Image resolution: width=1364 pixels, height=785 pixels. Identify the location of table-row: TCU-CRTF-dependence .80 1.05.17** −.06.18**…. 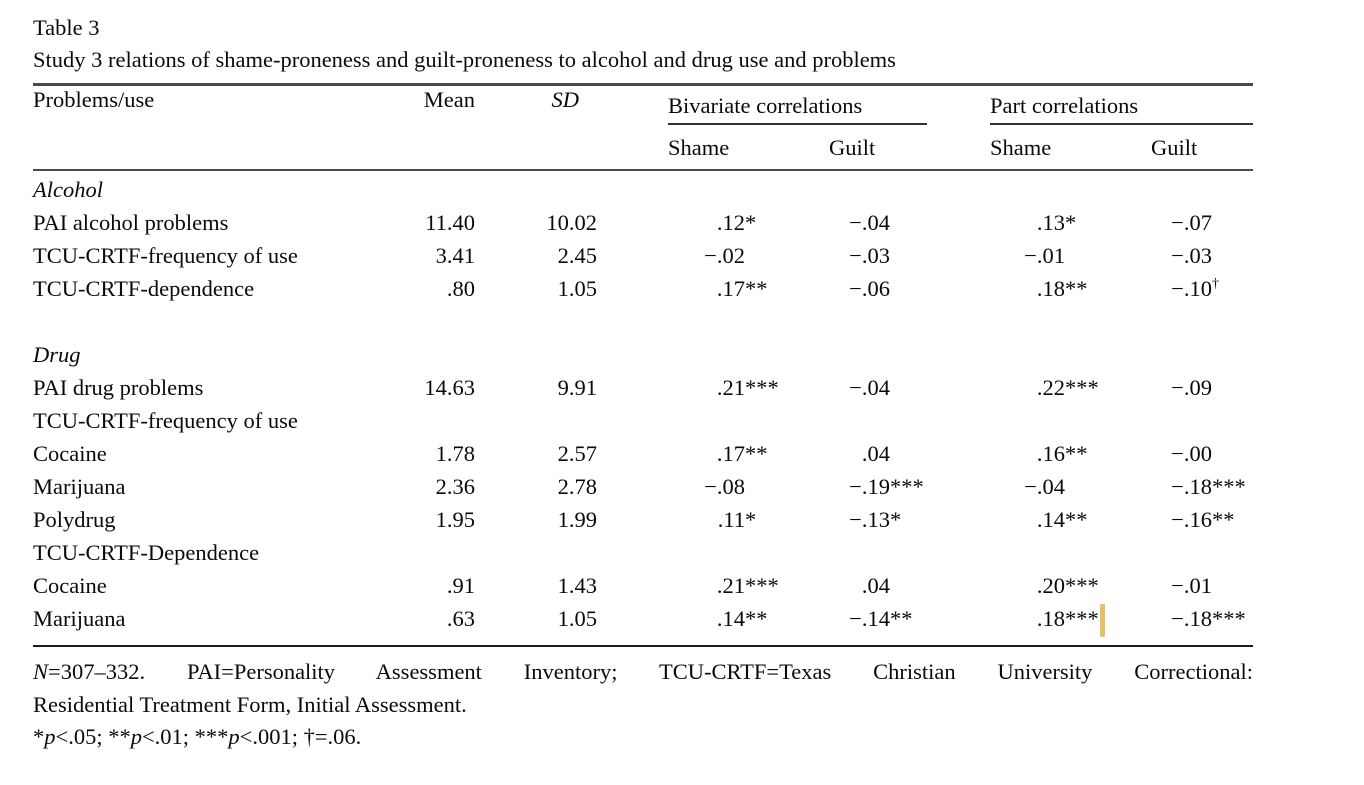
(643, 288).